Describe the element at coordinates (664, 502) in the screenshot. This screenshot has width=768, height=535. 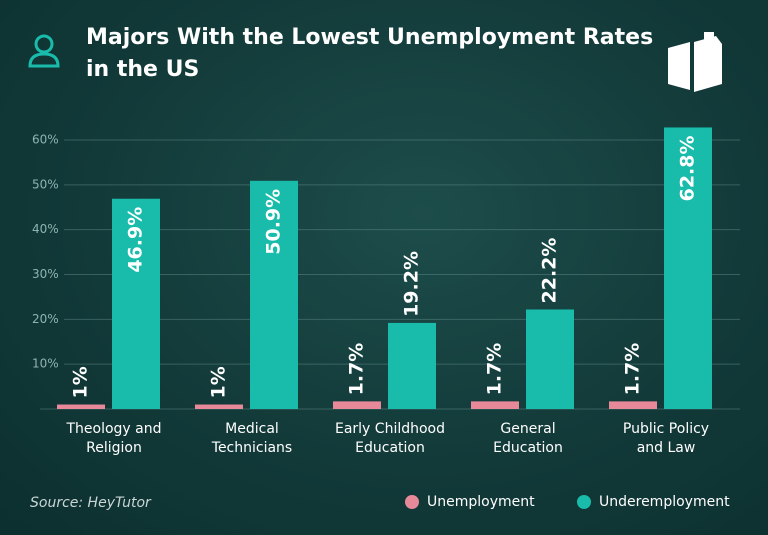
I see `legend-label: Underemployment` at that location.